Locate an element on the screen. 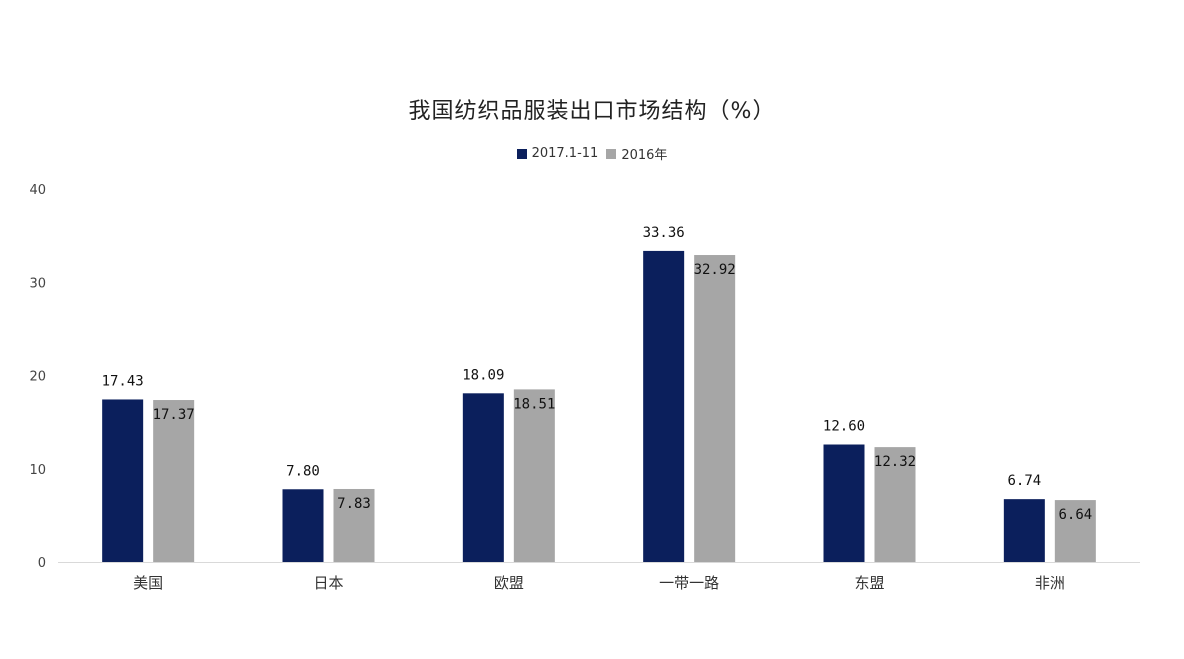  chart-title: 我国纺织品服装出口市场结构（%） is located at coordinates (592, 111).